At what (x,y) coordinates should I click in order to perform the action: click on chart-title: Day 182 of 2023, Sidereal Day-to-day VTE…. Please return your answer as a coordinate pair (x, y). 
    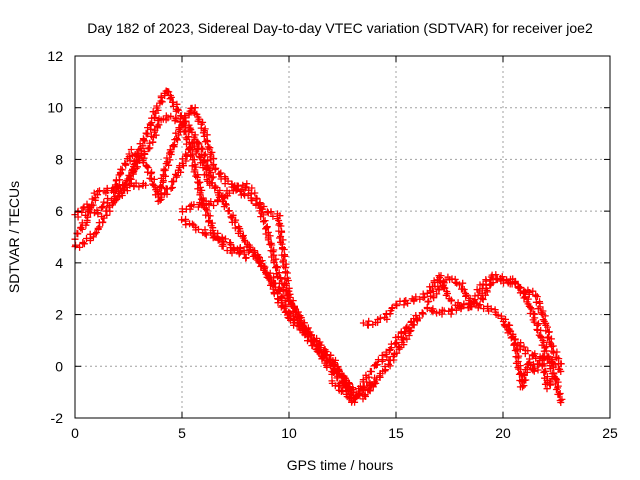
    Looking at the image, I should click on (340, 28).